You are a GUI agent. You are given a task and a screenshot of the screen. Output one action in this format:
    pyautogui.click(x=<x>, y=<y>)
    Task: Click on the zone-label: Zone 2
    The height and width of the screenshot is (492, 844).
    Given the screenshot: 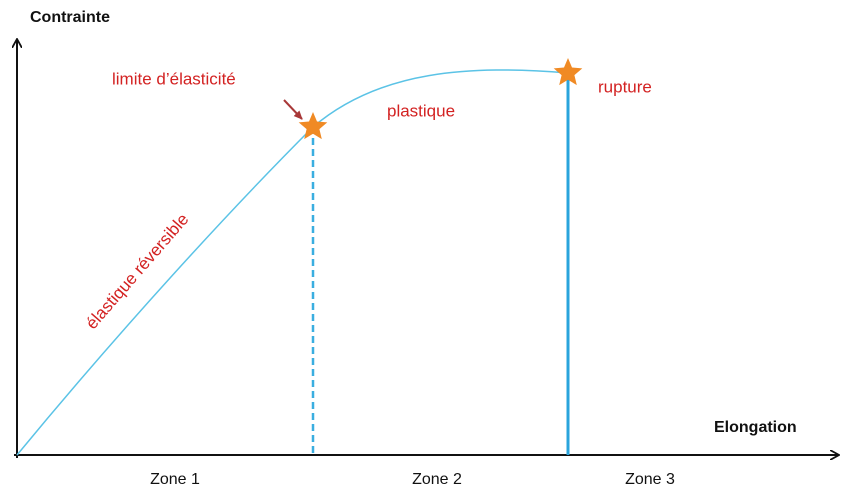 What is the action you would take?
    pyautogui.click(x=437, y=479)
    